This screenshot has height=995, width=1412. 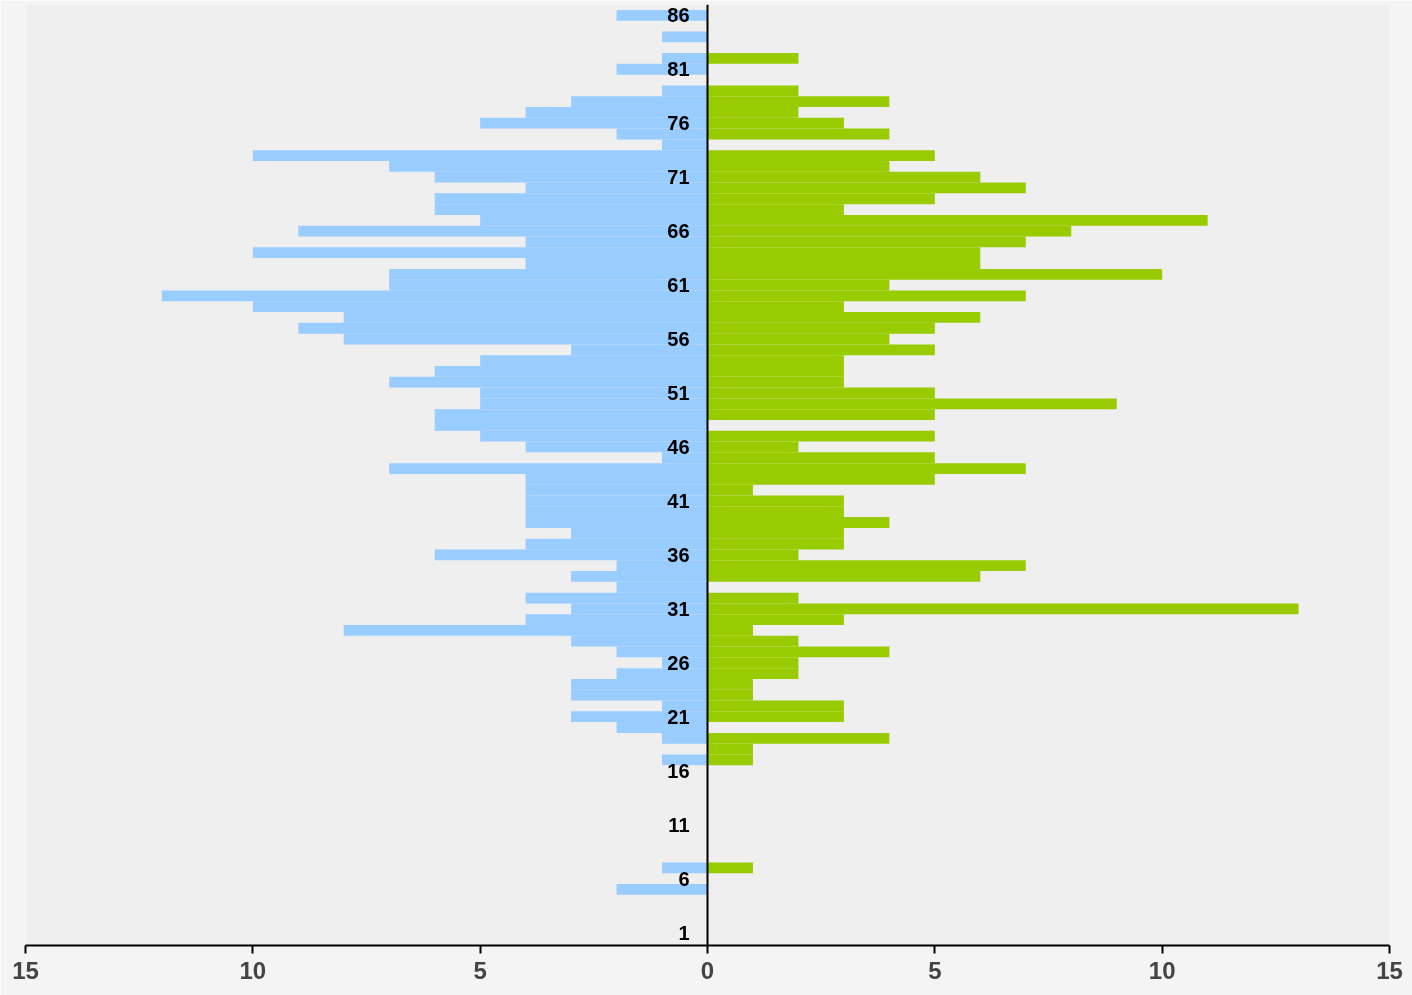 What do you see at coordinates (678, 123) in the screenshot?
I see `y-tick-label: 76` at bounding box center [678, 123].